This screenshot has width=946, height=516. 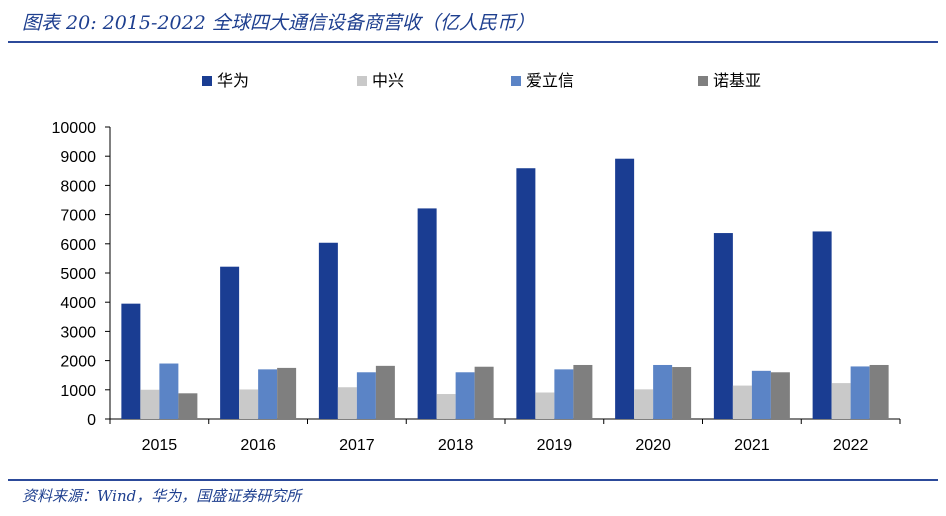 What do you see at coordinates (555, 445) in the screenshot?
I see `x-tick-label: 2019` at bounding box center [555, 445].